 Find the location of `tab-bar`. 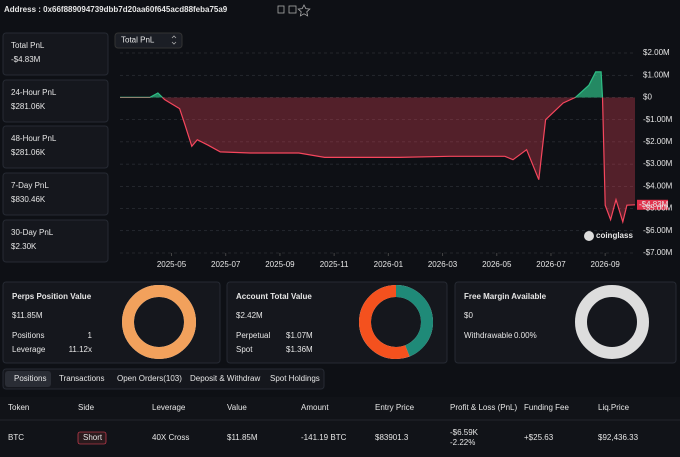

tab-bar is located at coordinates (163, 379).